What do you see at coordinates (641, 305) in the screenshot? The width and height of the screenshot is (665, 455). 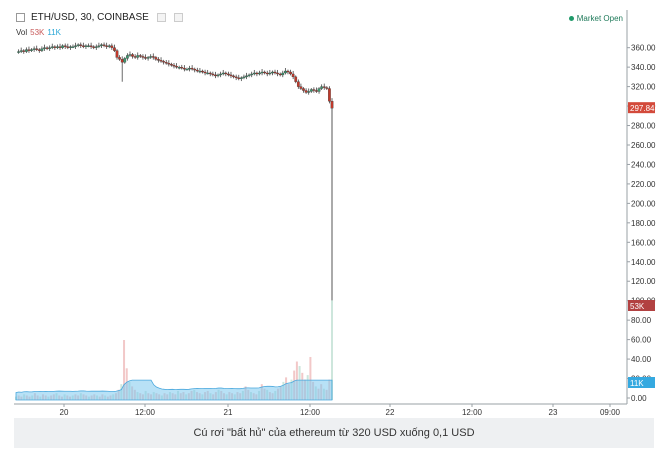 I see `last-volume-label-bg` at bounding box center [641, 305].